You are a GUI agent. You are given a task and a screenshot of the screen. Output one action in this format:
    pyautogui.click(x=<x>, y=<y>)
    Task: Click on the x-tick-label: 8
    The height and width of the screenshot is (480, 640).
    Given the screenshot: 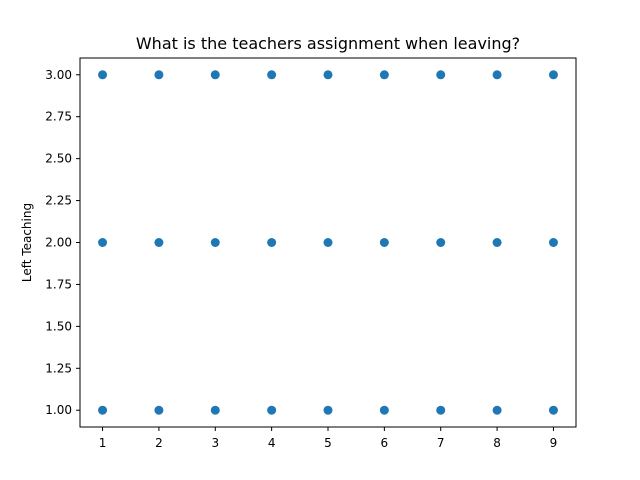 What is the action you would take?
    pyautogui.click(x=497, y=443)
    